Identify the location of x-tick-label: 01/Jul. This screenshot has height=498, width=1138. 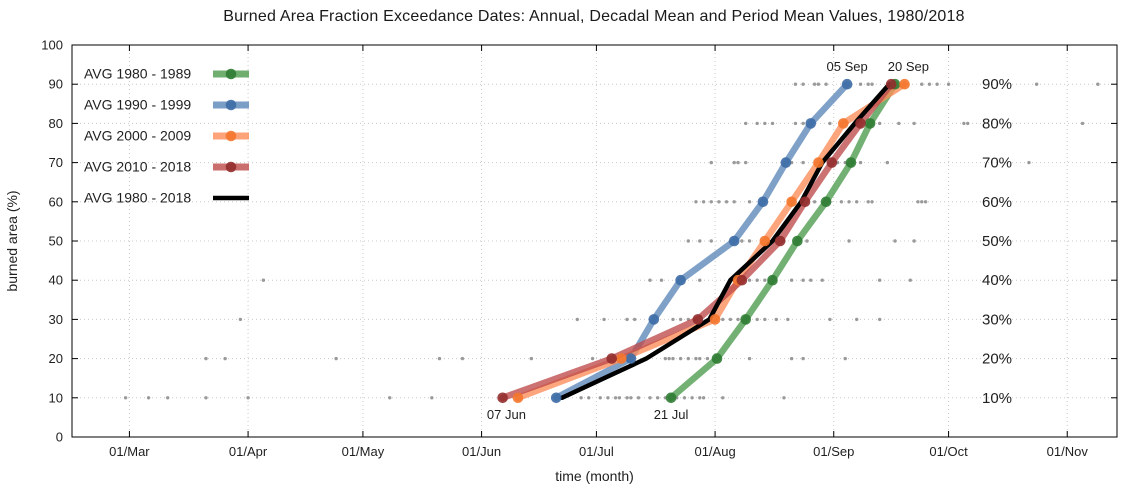
(596, 451).